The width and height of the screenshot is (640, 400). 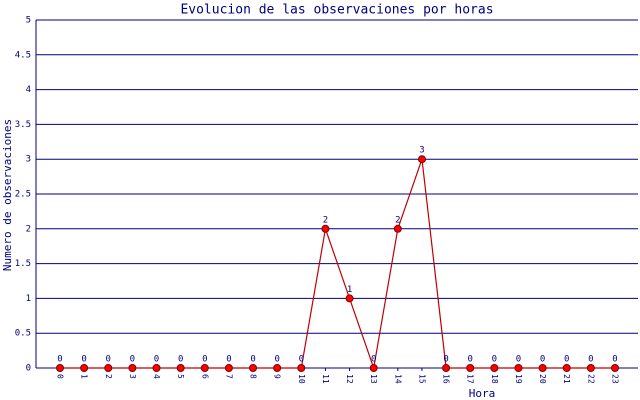 I want to click on x-tick-label: 4, so click(x=156, y=376).